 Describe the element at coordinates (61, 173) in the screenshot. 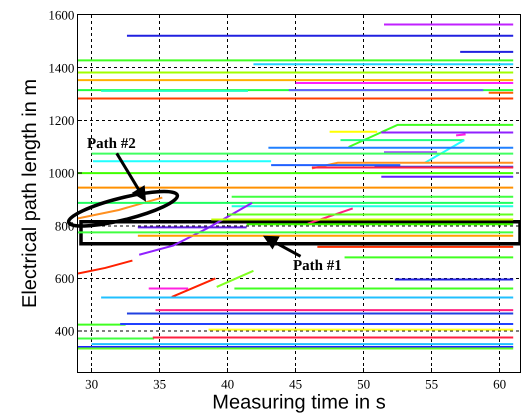

I see `y-tick-label: 1000` at that location.